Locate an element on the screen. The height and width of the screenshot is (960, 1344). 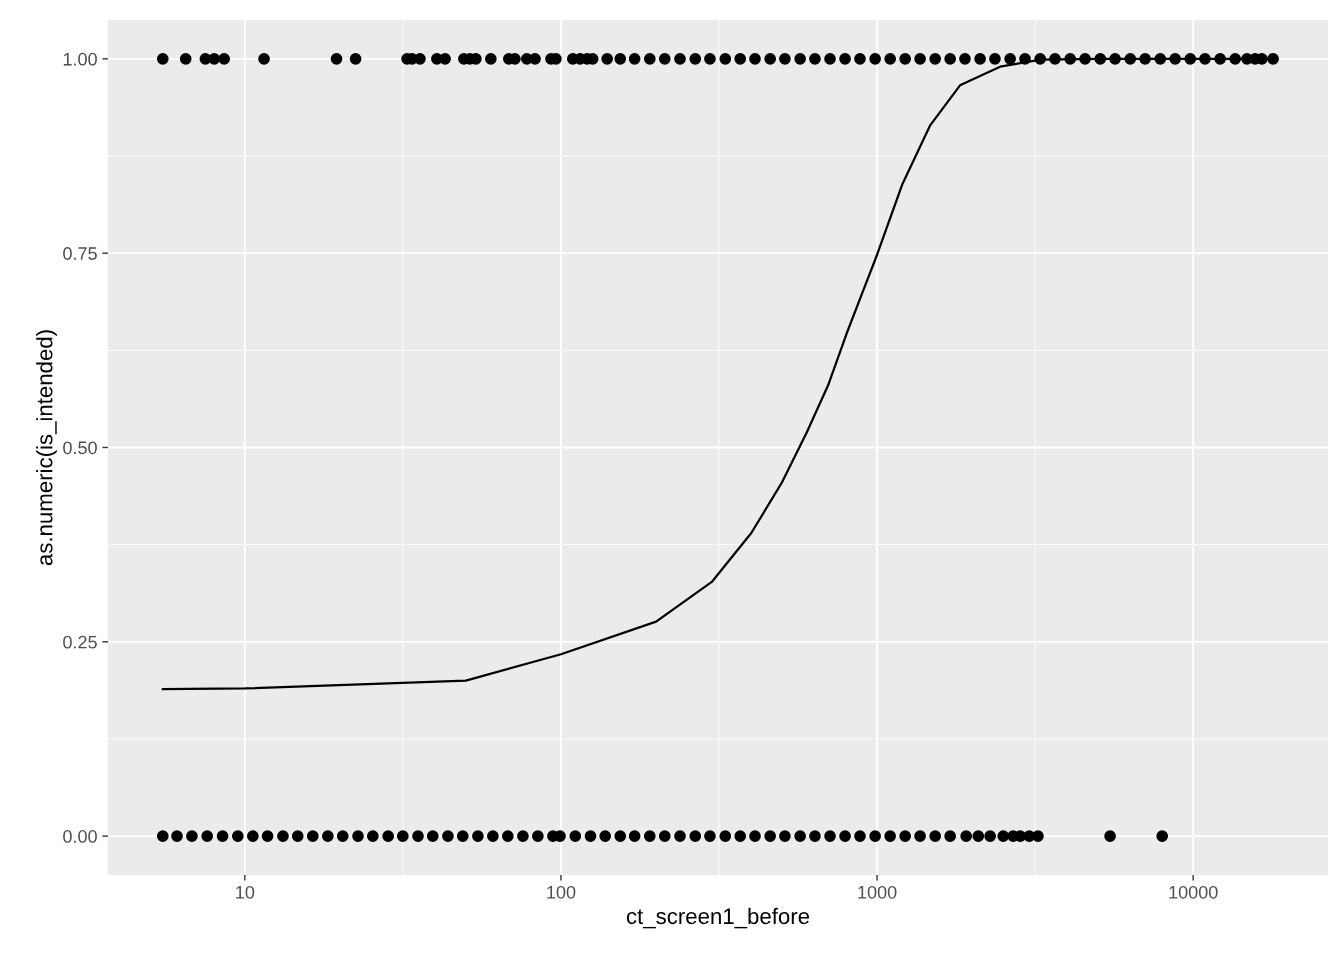
x-tick-label: 10 is located at coordinates (245, 892).